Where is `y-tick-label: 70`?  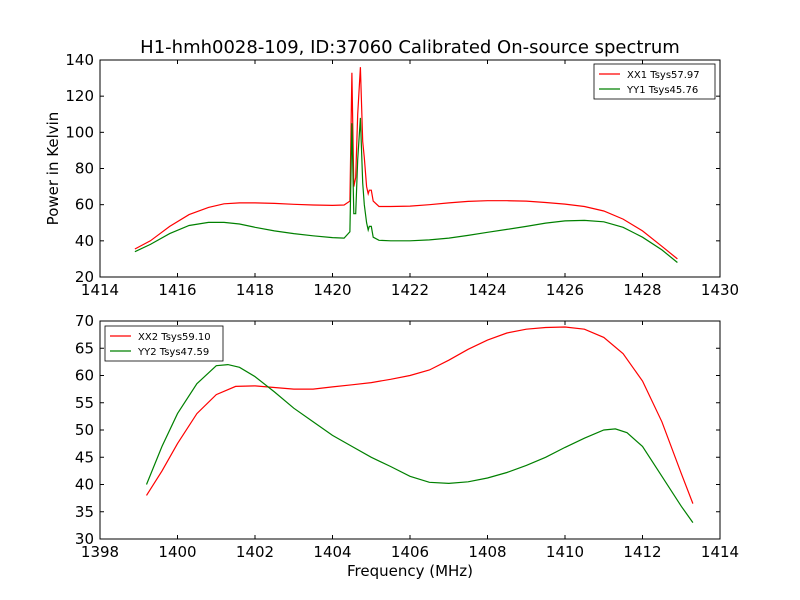
y-tick-label: 70 is located at coordinates (84, 321).